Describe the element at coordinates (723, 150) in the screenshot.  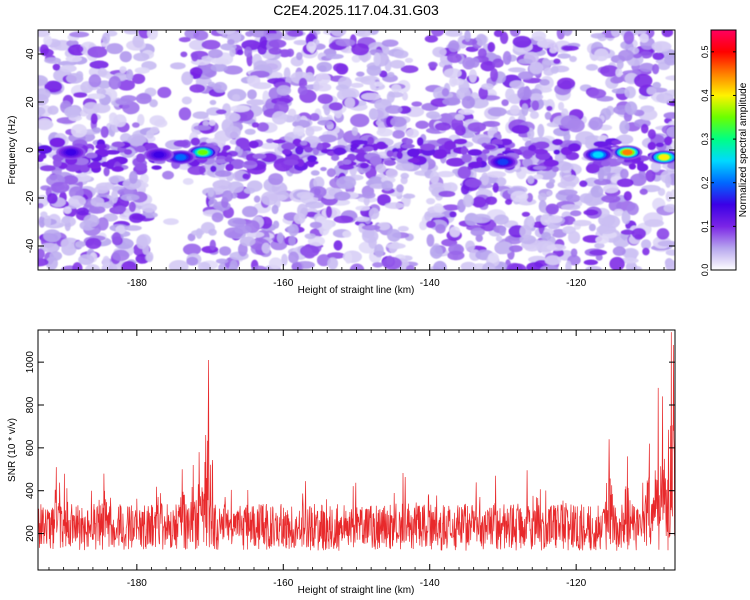
I see `colorbar-scale` at that location.